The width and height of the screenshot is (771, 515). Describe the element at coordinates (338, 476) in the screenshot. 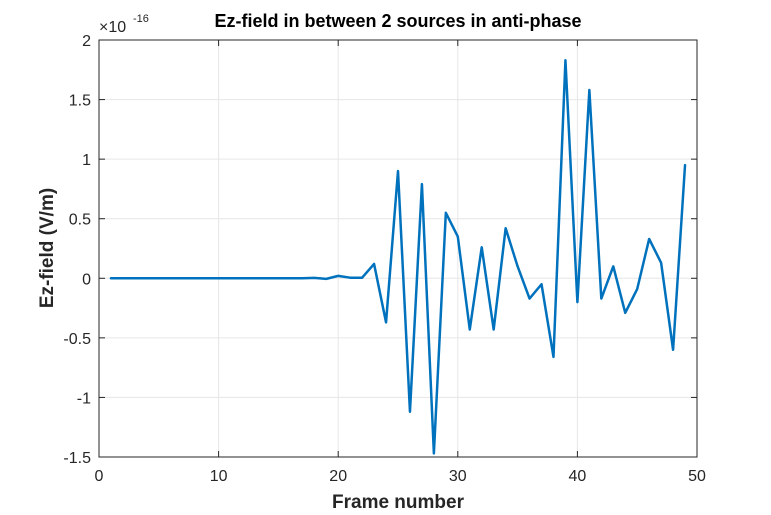

I see `x-tick-label: 20` at that location.